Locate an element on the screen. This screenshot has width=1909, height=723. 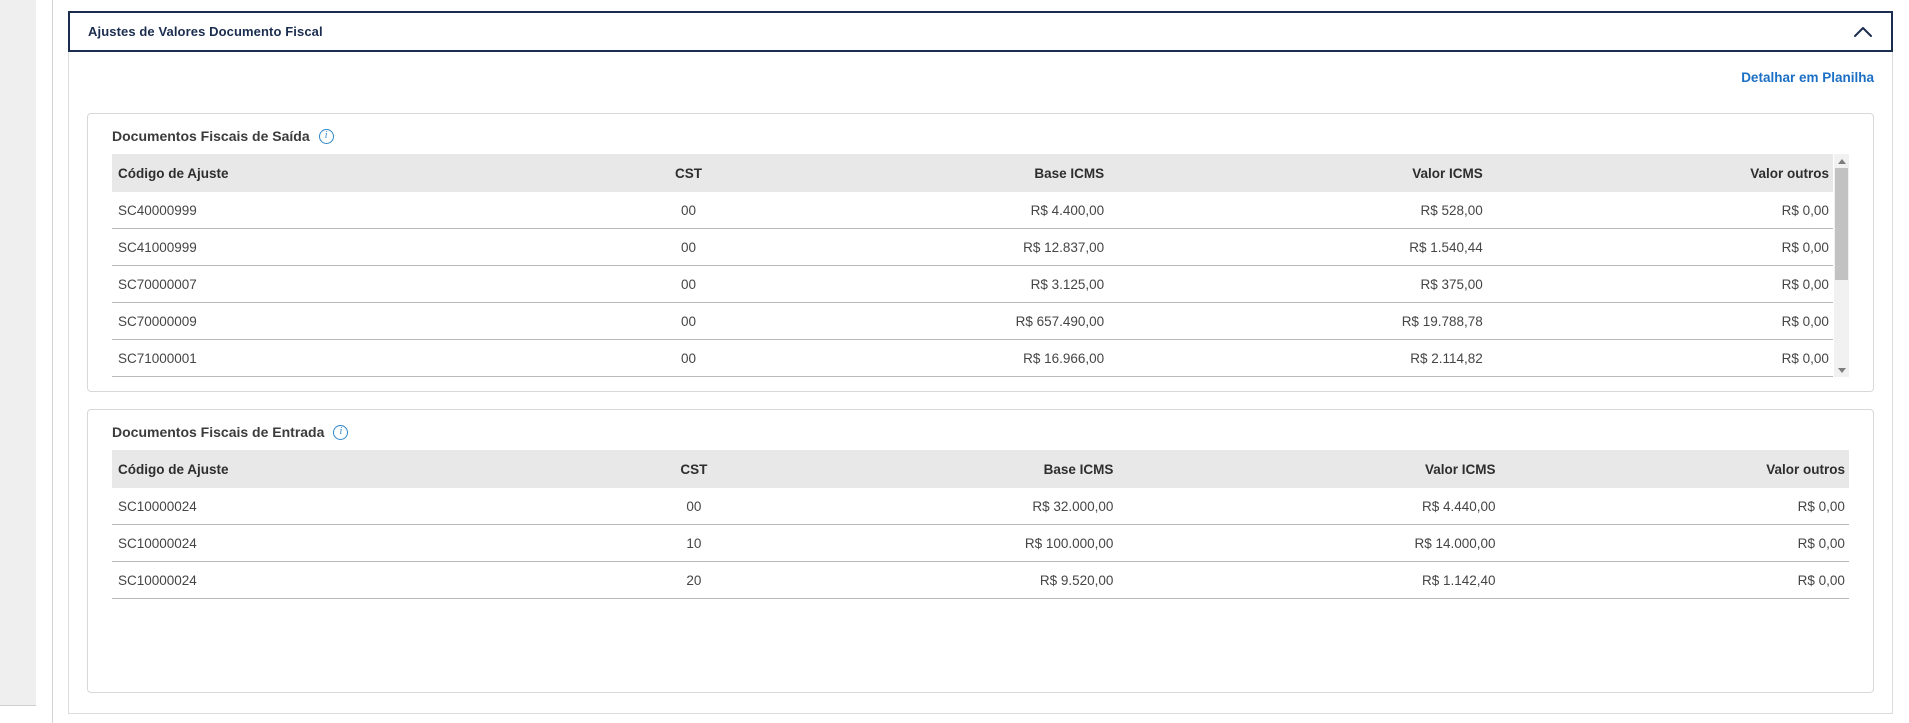
table-cell: SC70000009 is located at coordinates (157, 321).